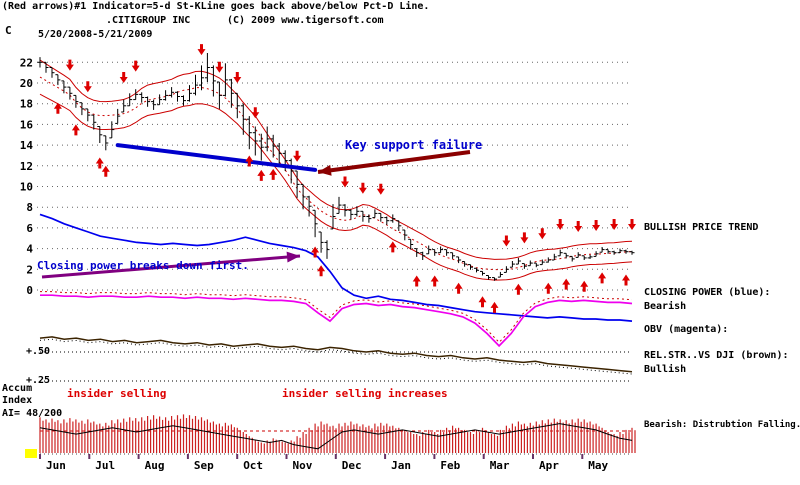 Image resolution: width=800 pixels, height=485 pixels. I want to click on price-tick-label: 14, so click(27, 145).